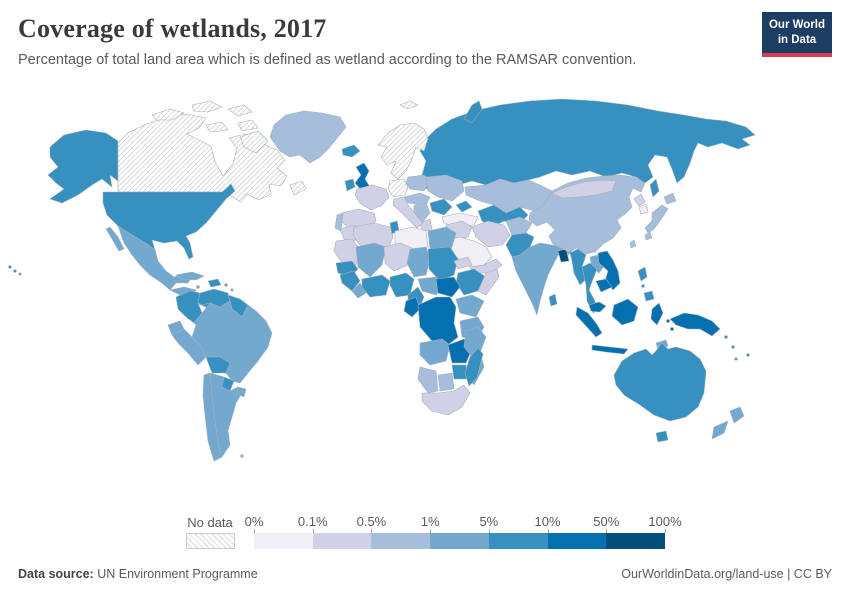  I want to click on region-canada-baffin, so click(254, 142).